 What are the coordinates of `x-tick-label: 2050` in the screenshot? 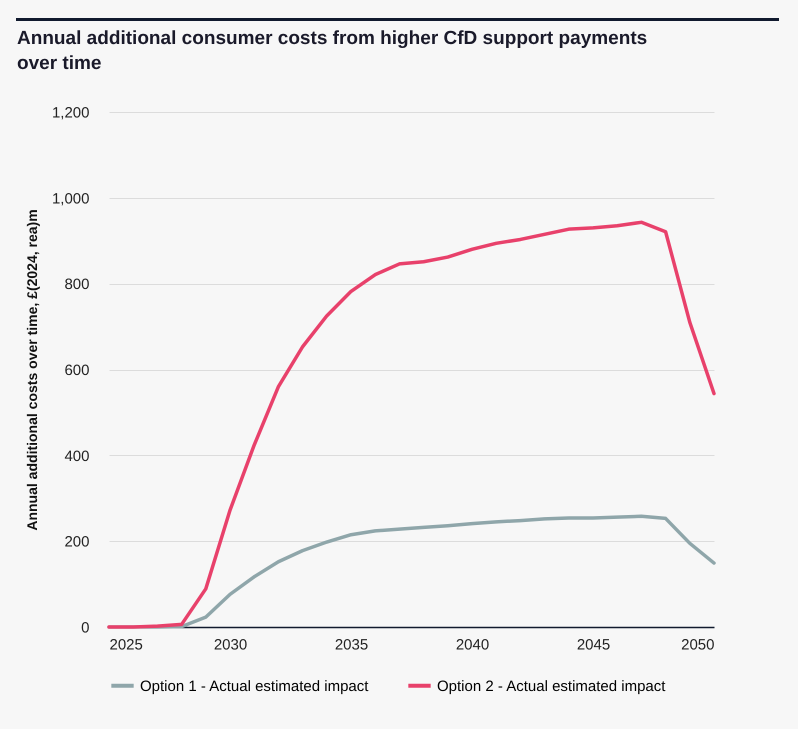 It's located at (697, 645).